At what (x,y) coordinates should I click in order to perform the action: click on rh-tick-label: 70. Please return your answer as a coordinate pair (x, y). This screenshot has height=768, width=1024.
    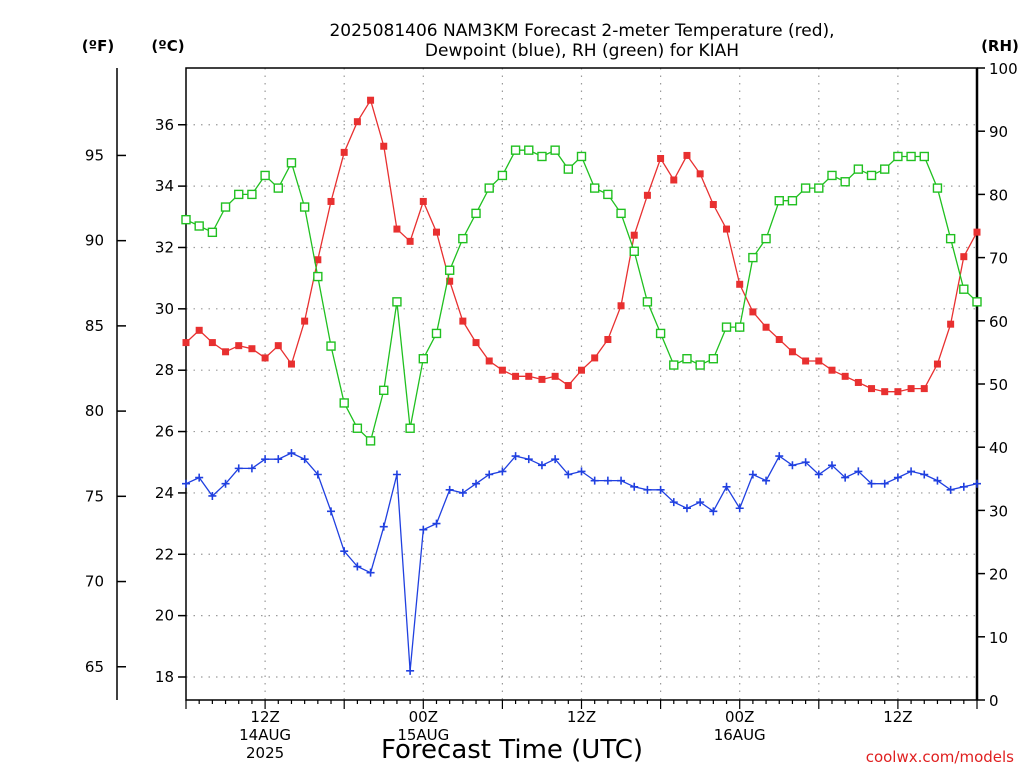
    Looking at the image, I should click on (998, 259).